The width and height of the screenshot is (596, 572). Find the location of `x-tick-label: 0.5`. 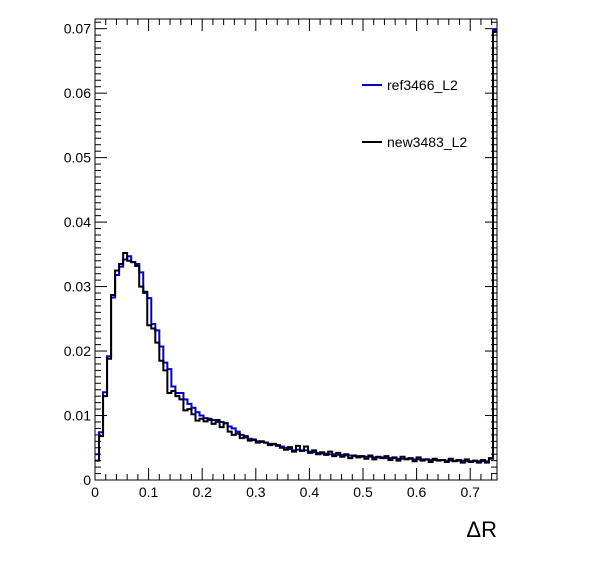

x-tick-label: 0.5 is located at coordinates (363, 492).